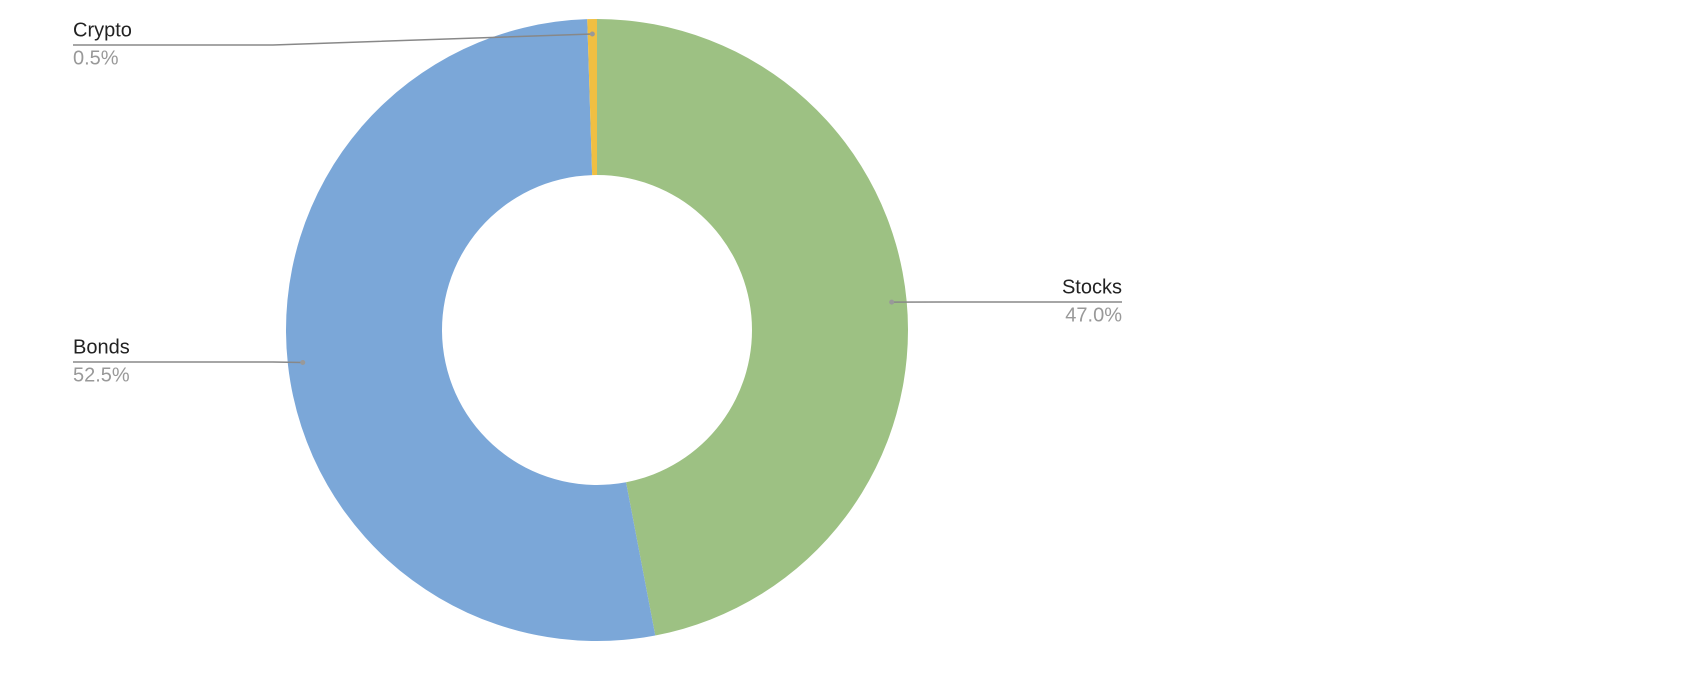 The height and width of the screenshot is (674, 1690). Describe the element at coordinates (101, 347) in the screenshot. I see `slice-label: Bonds` at that location.